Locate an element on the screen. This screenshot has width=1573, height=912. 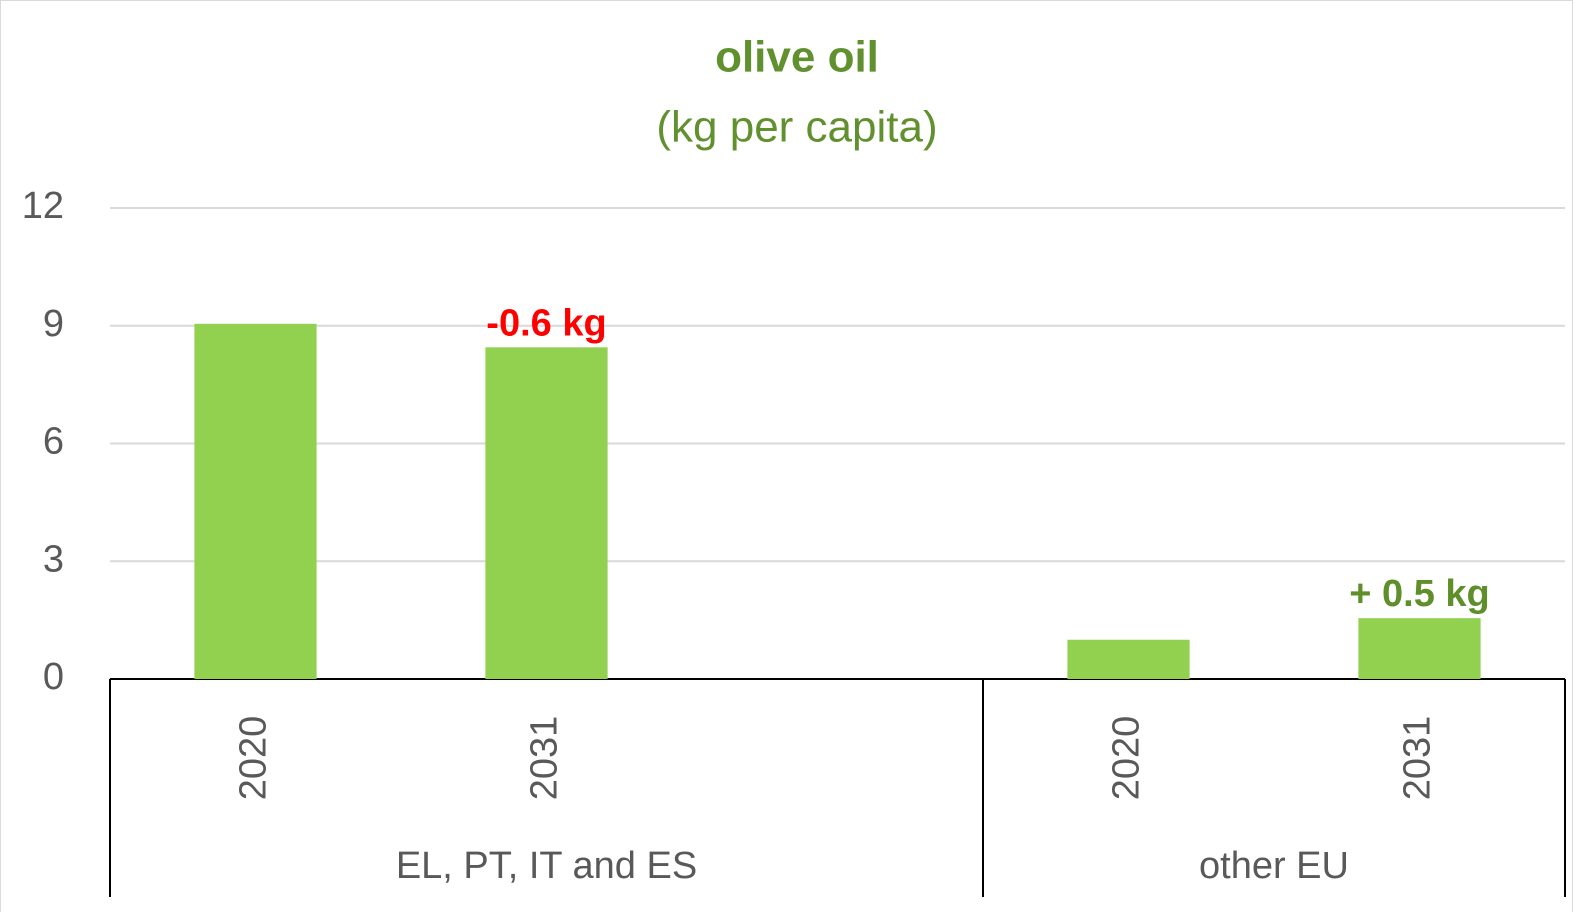
group-label: EL, PT, IT and ES is located at coordinates (546, 866).